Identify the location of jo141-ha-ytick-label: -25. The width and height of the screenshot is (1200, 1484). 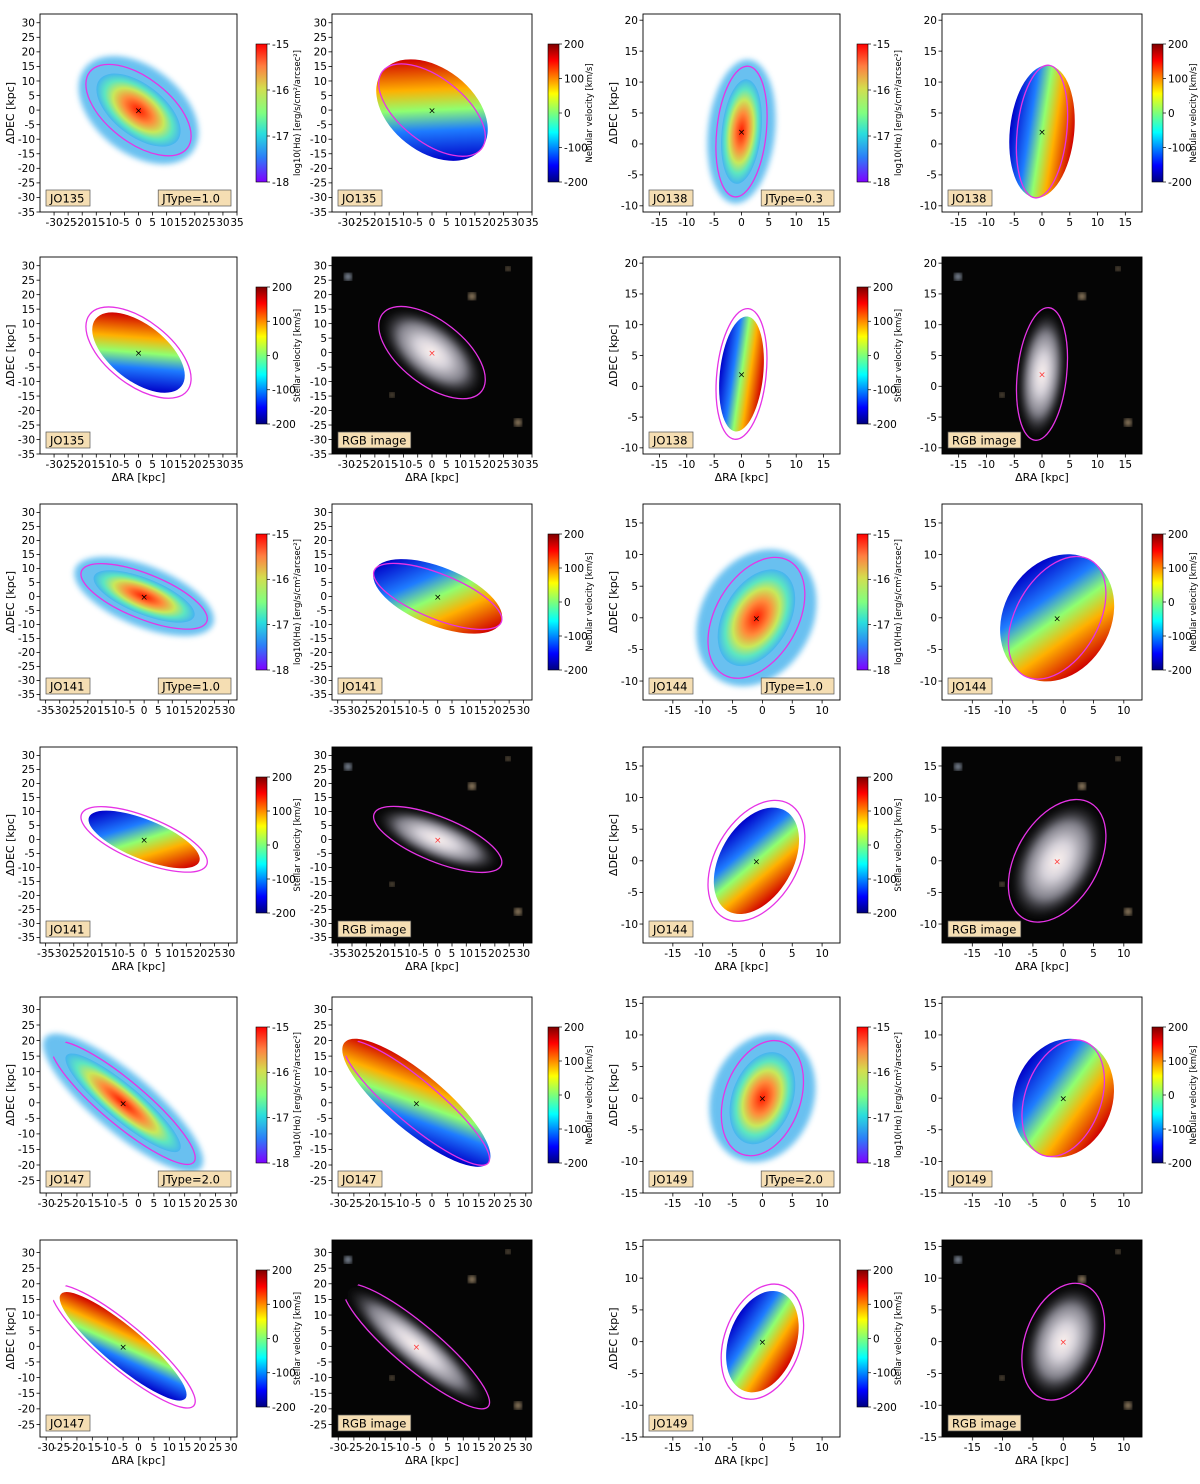
(26, 667).